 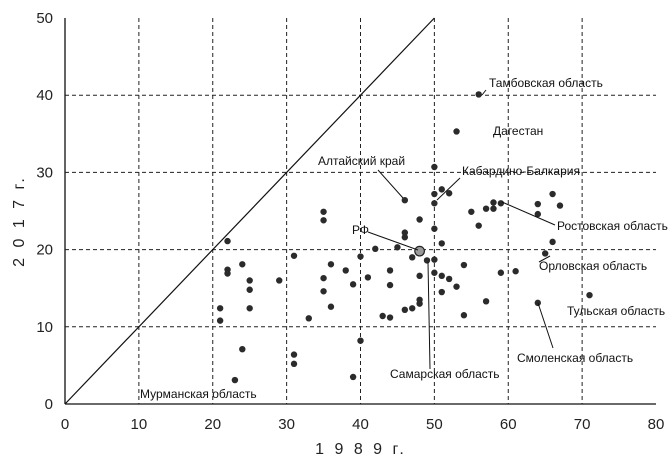 I want to click on x-tick-label: 80, so click(x=656, y=424).